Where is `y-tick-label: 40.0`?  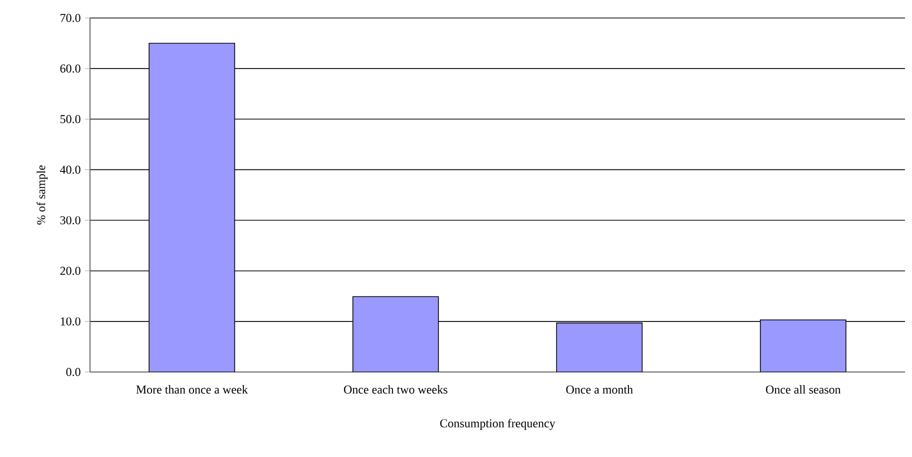 y-tick-label: 40.0 is located at coordinates (70, 170).